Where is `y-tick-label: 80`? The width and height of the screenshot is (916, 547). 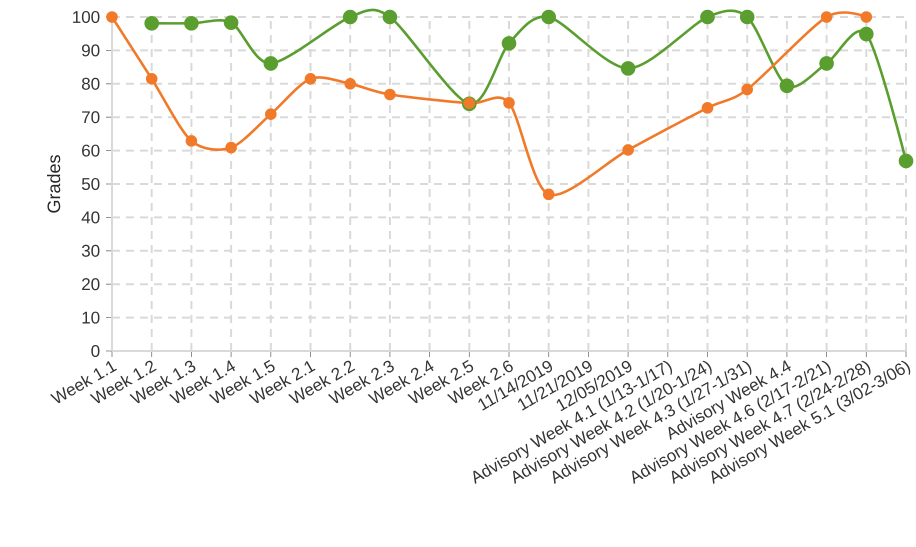 y-tick-label: 80 is located at coordinates (91, 84).